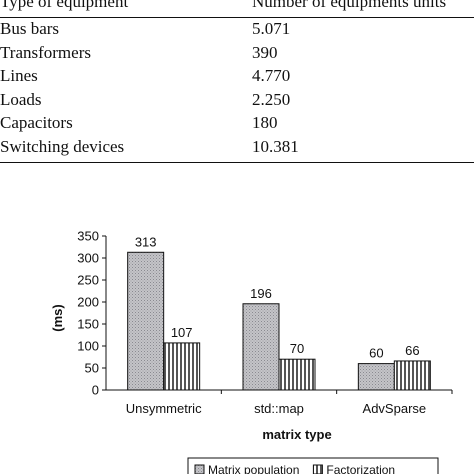 This screenshot has width=474, height=474. Describe the element at coordinates (237, 29) in the screenshot. I see `table-row: Bus bars 5.071` at that location.